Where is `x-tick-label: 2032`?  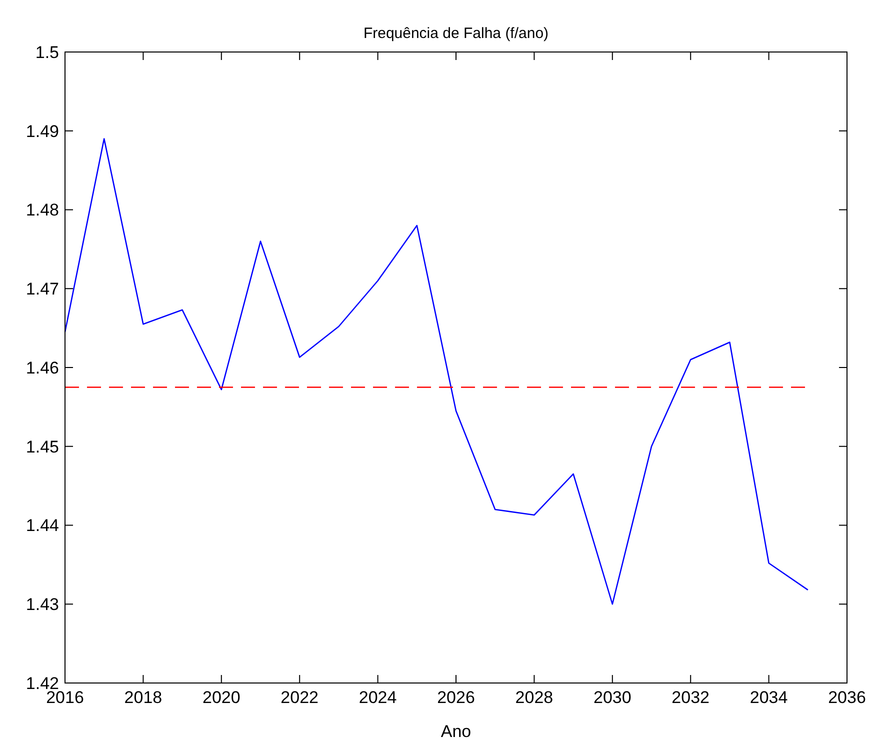
x-tick-label: 2032 is located at coordinates (691, 697).